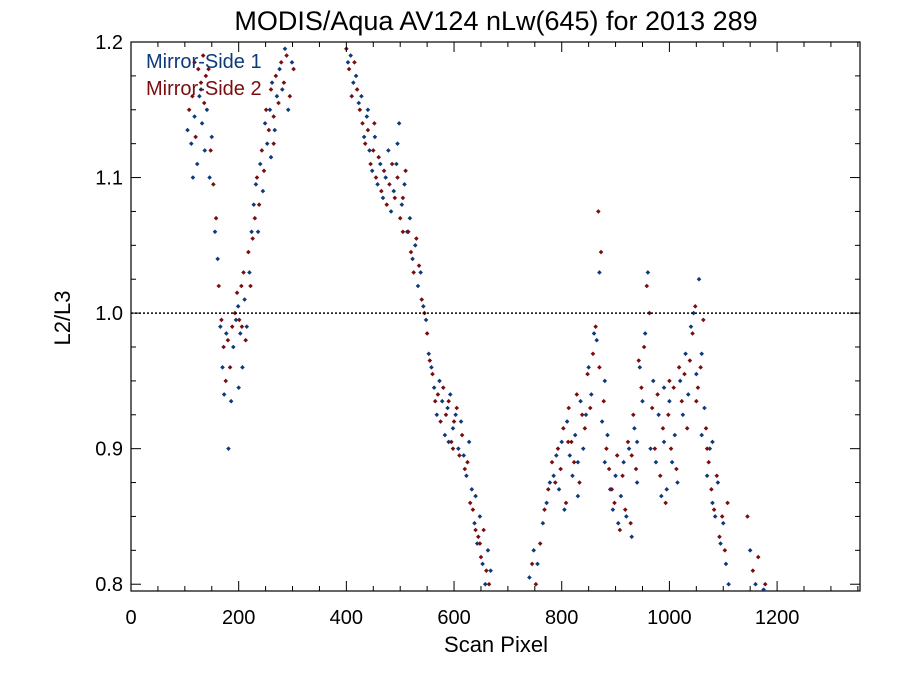 The height and width of the screenshot is (675, 900). What do you see at coordinates (204, 75) in the screenshot?
I see `legend: Mirror-Side 1 Mirror-Side 2` at bounding box center [204, 75].